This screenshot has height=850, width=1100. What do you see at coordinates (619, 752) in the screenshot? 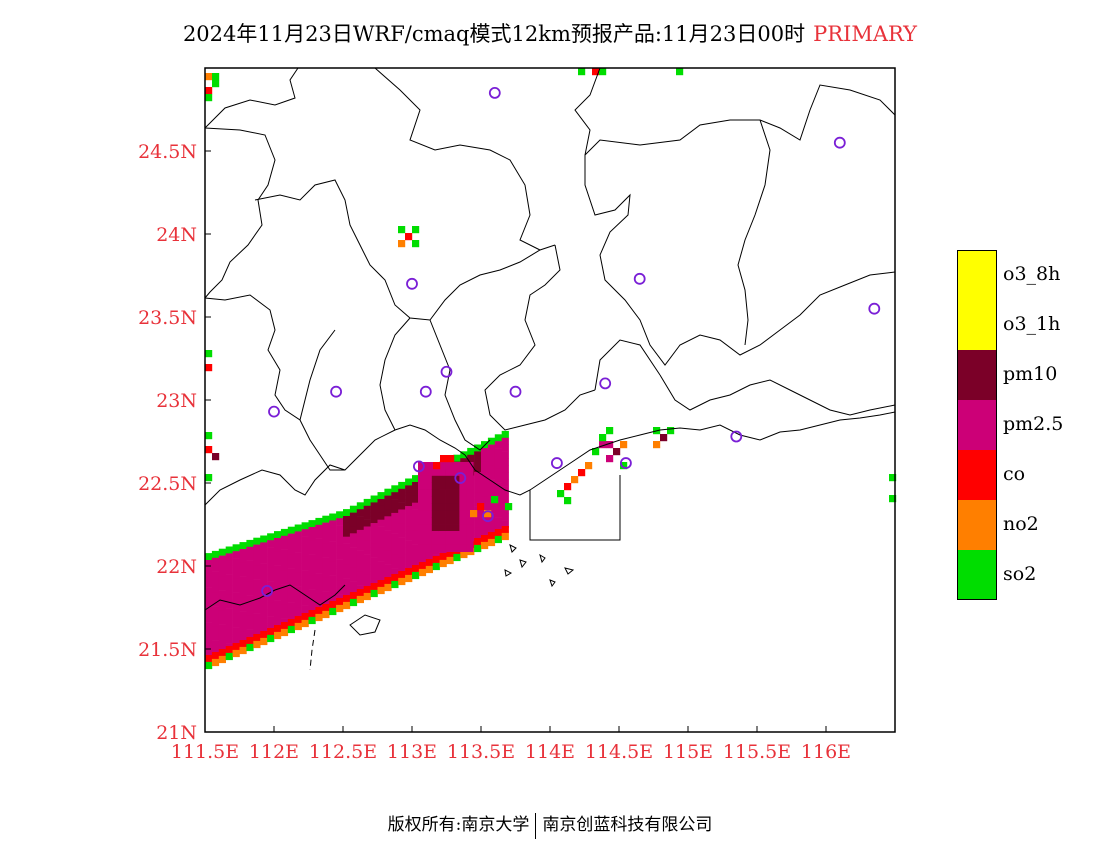
I see `x-tick-label: 114.5E` at bounding box center [619, 752].